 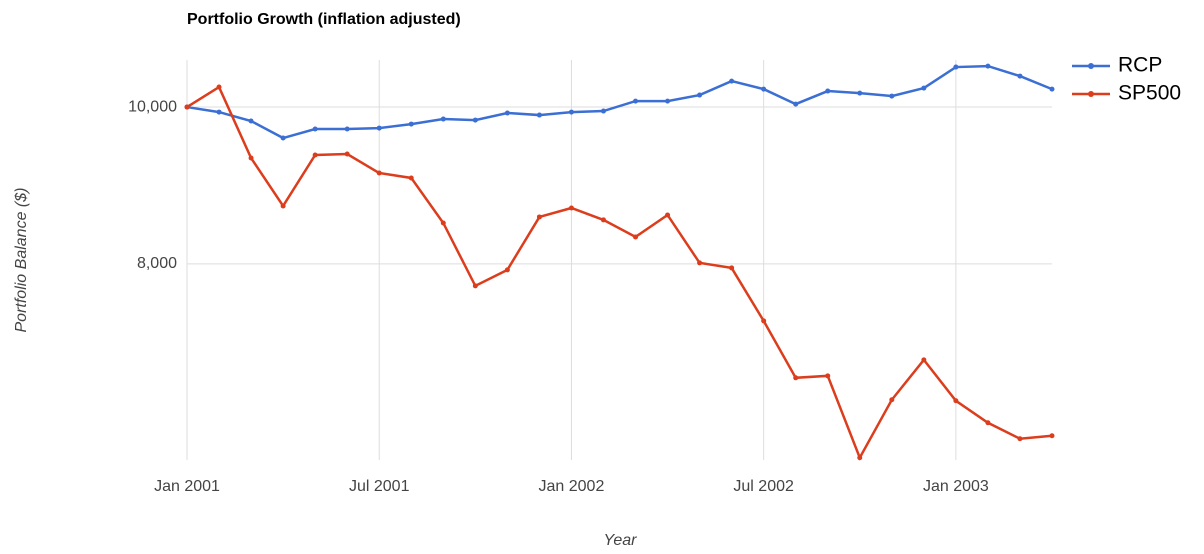 I want to click on y-axis-label: Portfolio Balance ($), so click(x=21, y=260).